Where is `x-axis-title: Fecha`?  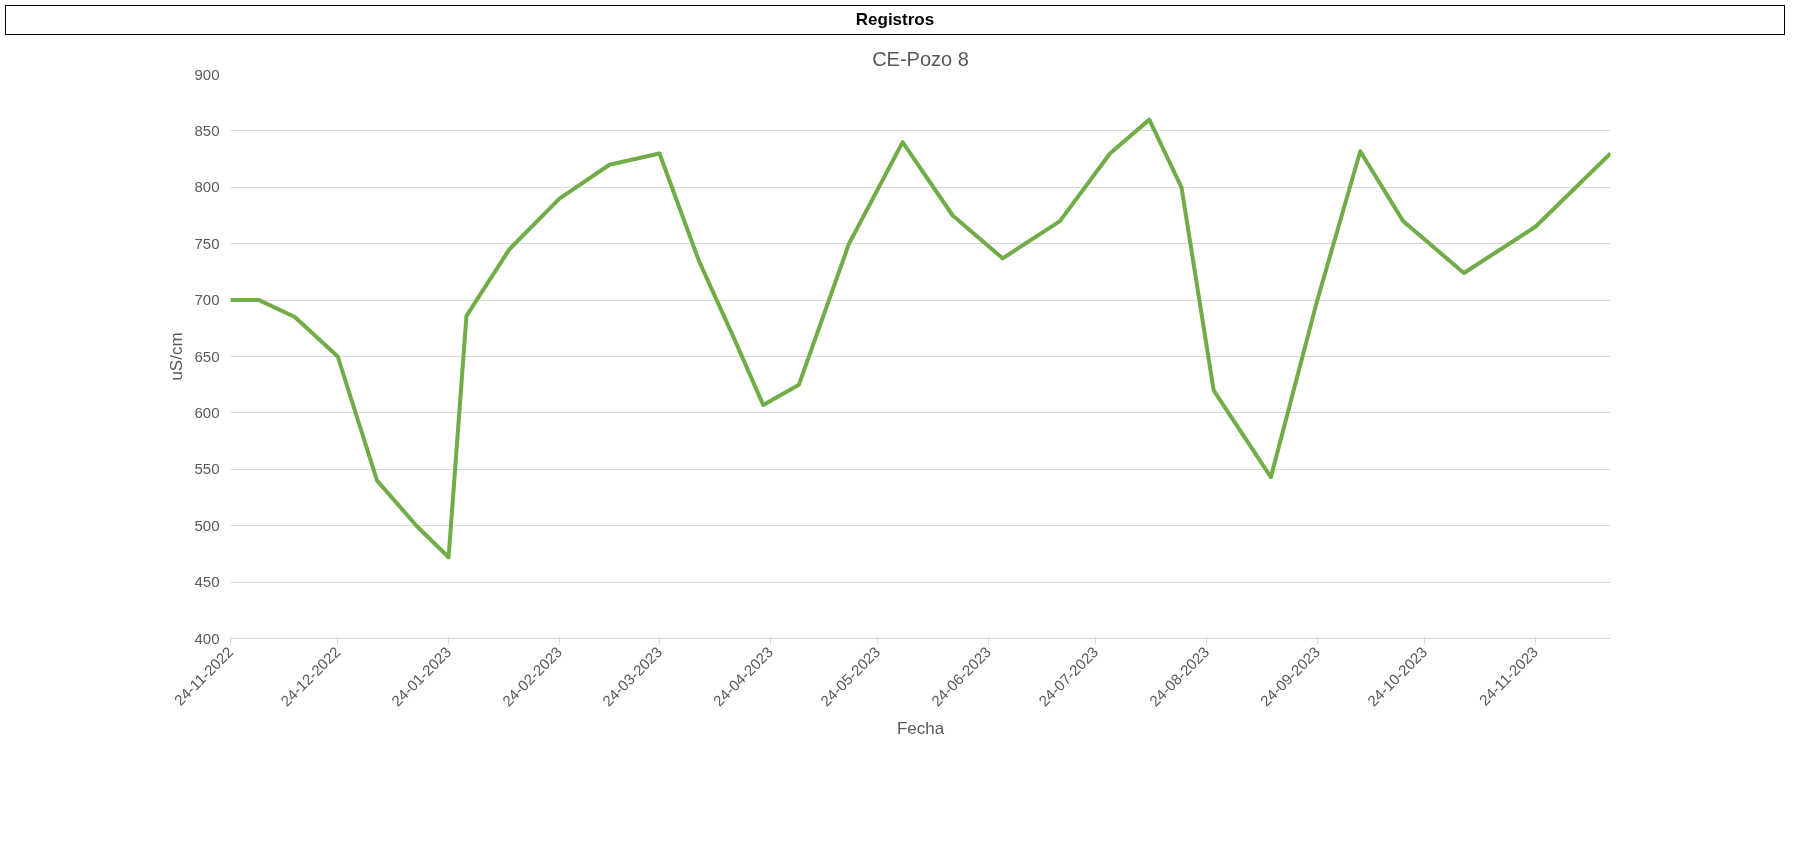
x-axis-title: Fecha is located at coordinates (920, 729).